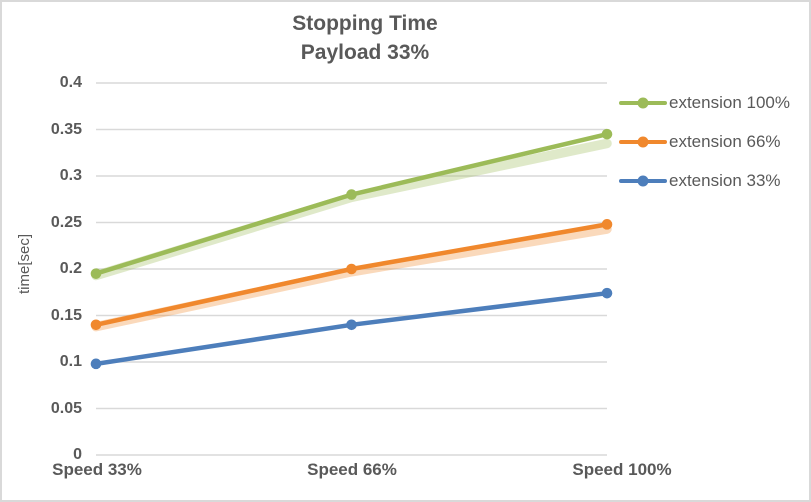 The width and height of the screenshot is (811, 502). I want to click on y-tick-label: 0.4, so click(70, 82).